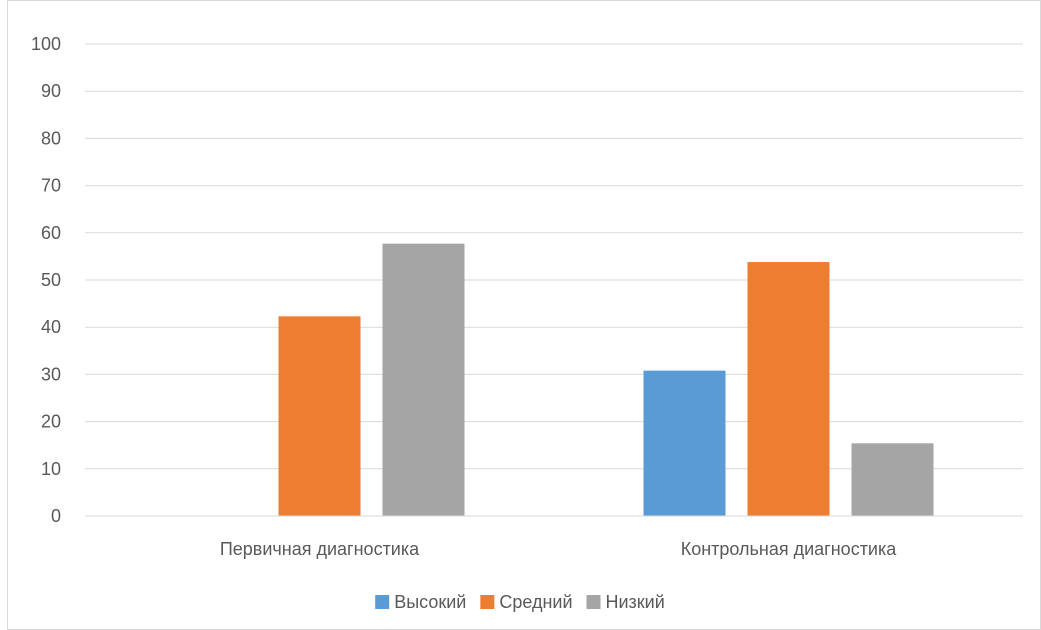 This screenshot has width=1041, height=630. What do you see at coordinates (487, 602) in the screenshot?
I see `legend-swatch-Средний` at bounding box center [487, 602].